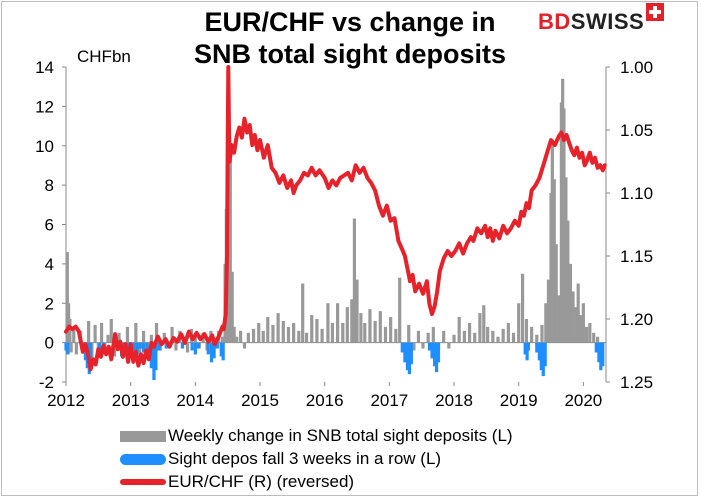 This screenshot has height=499, width=701. What do you see at coordinates (519, 400) in the screenshot?
I see `x-tick-label: 2019` at bounding box center [519, 400].